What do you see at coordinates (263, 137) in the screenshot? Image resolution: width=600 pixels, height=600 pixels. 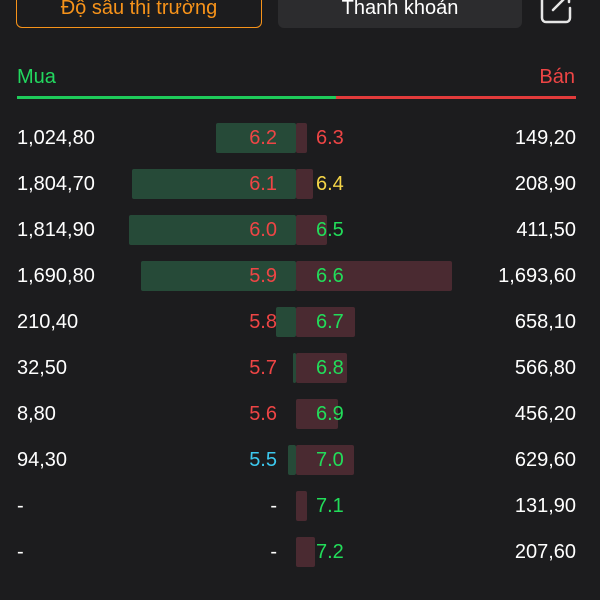 I see `bid-price: 6.2` at bounding box center [263, 137].